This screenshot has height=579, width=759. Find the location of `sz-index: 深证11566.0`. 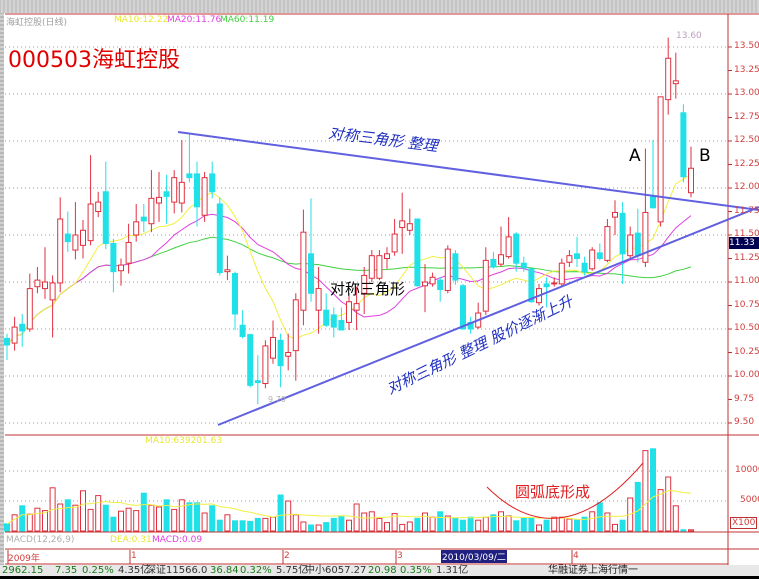

sz-index: 深证11566.0 is located at coordinates (177, 570).